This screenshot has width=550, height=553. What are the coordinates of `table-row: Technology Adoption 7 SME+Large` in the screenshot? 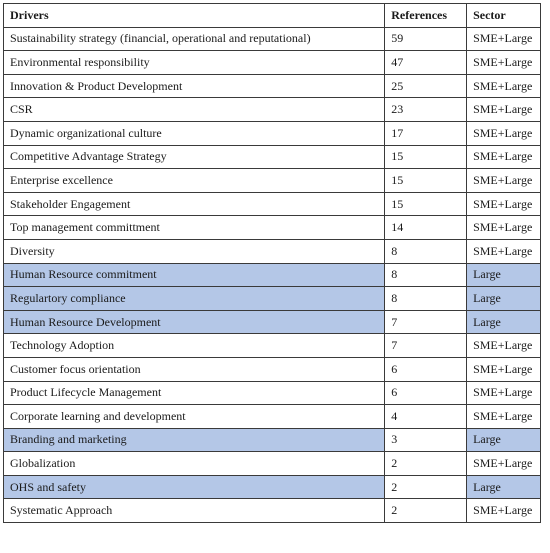 It's located at (271, 345).